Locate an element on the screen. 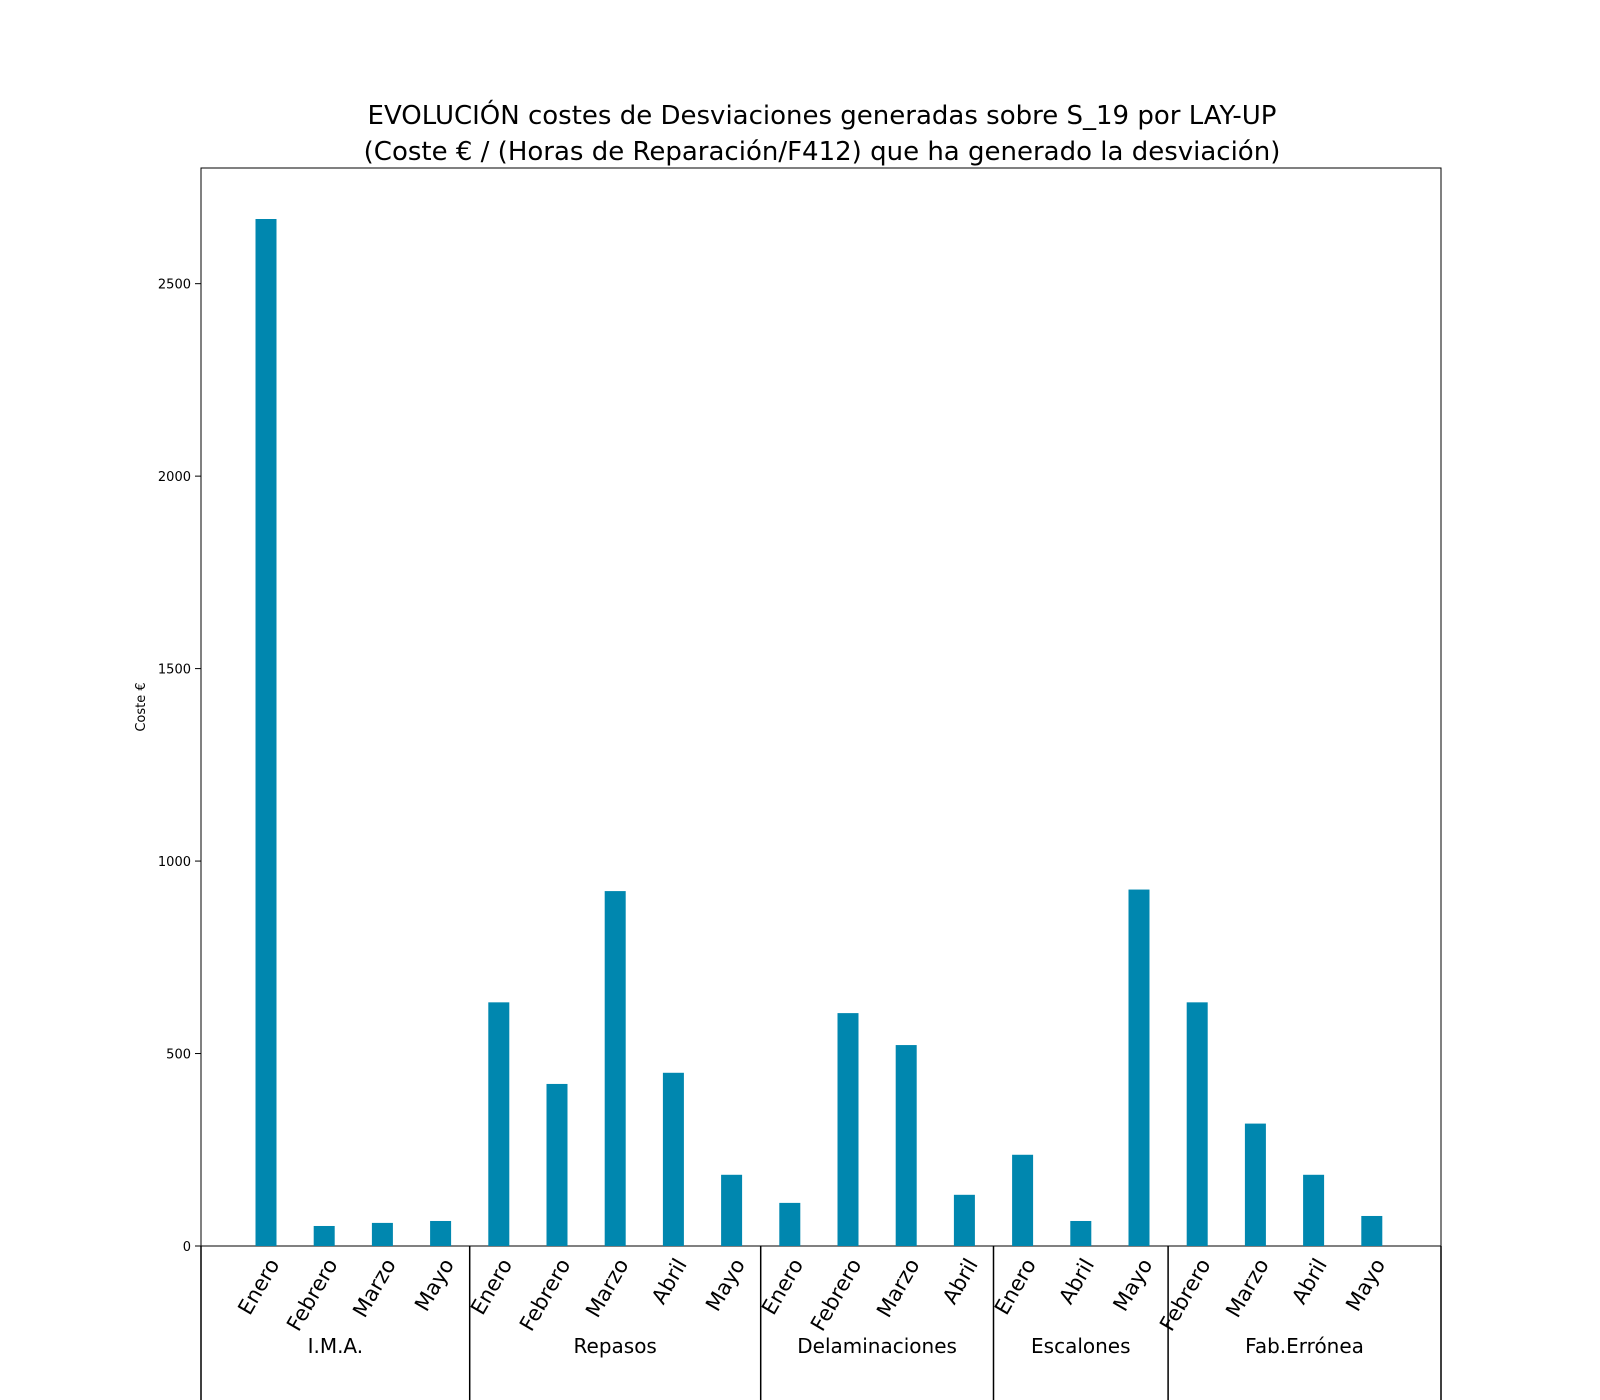 This screenshot has width=1600, height=1400. group-label: Escalones is located at coordinates (1081, 1346).